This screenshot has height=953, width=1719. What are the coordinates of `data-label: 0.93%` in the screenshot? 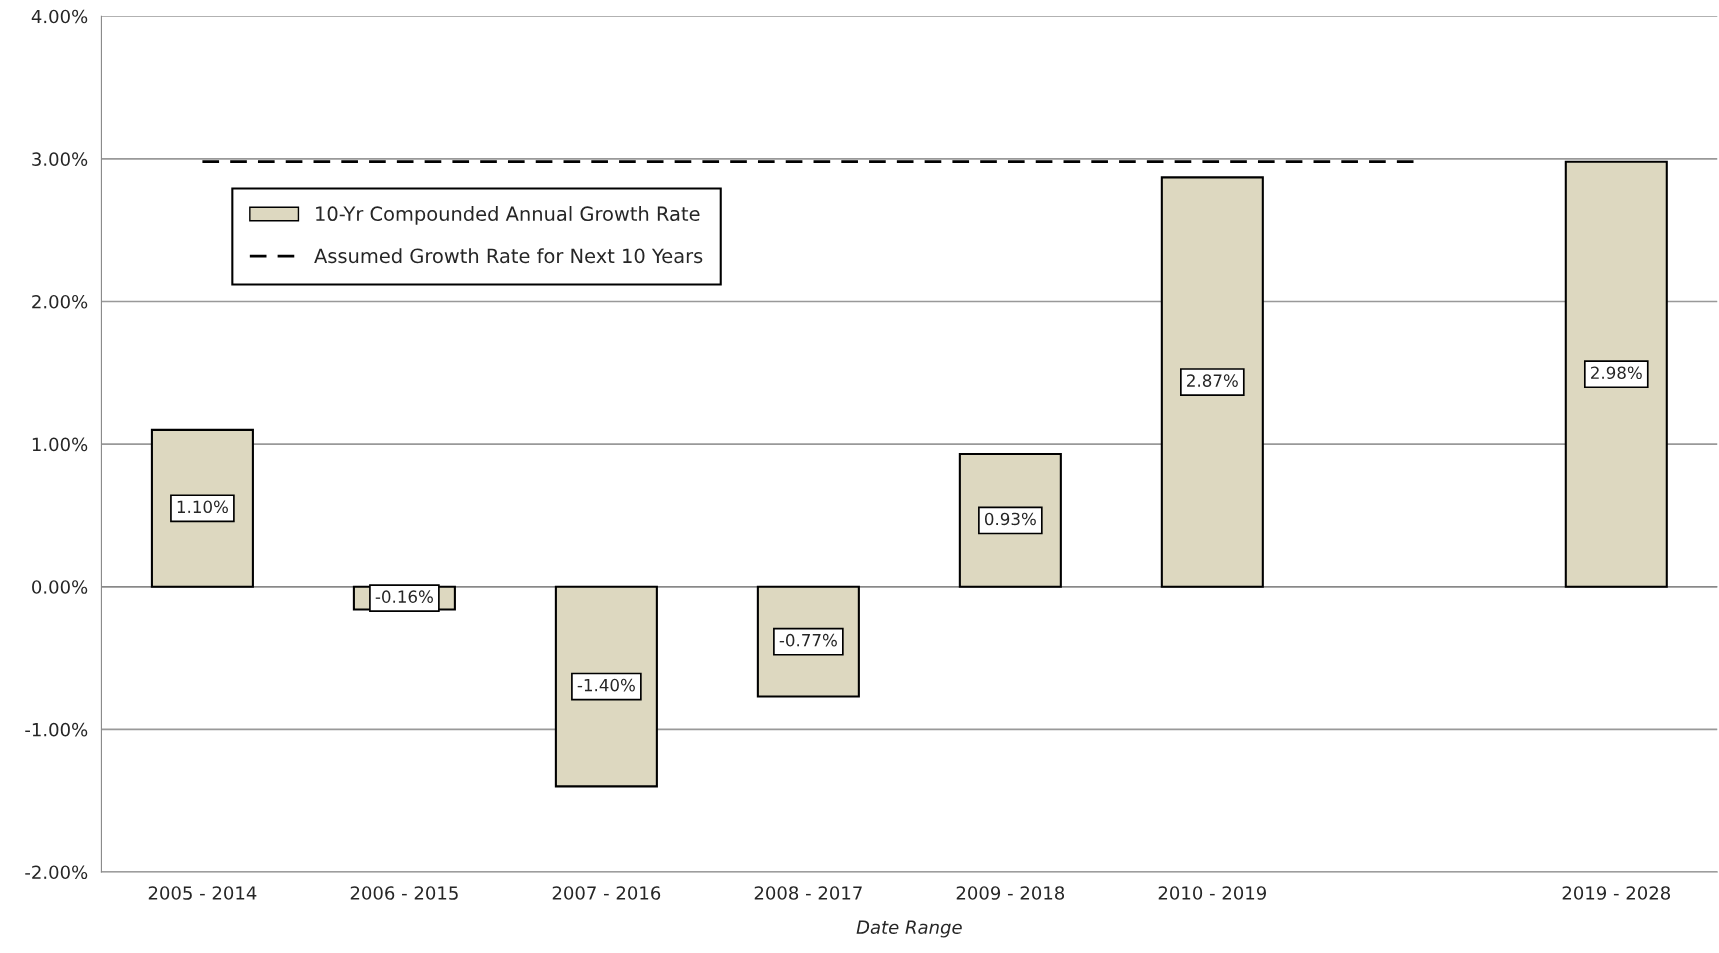 It's located at (1010, 519).